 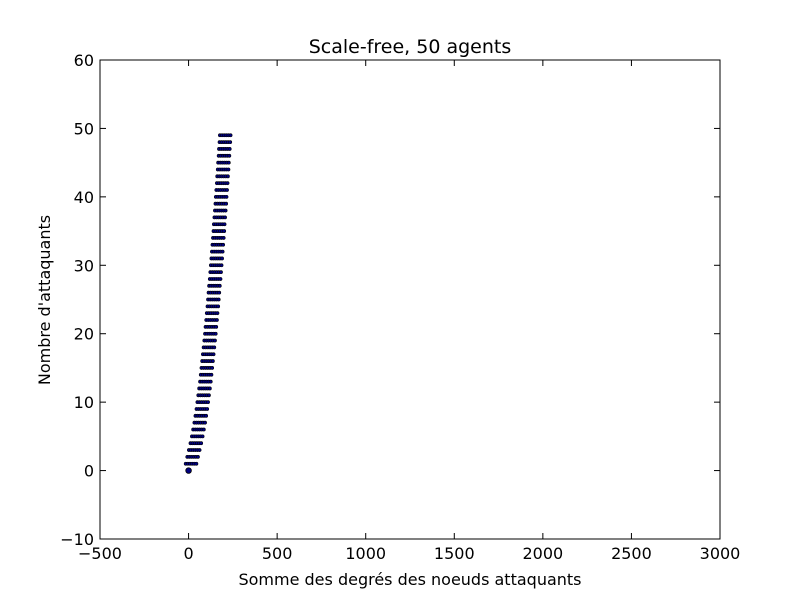 I want to click on x-tick-label: −500, so click(x=100, y=553).